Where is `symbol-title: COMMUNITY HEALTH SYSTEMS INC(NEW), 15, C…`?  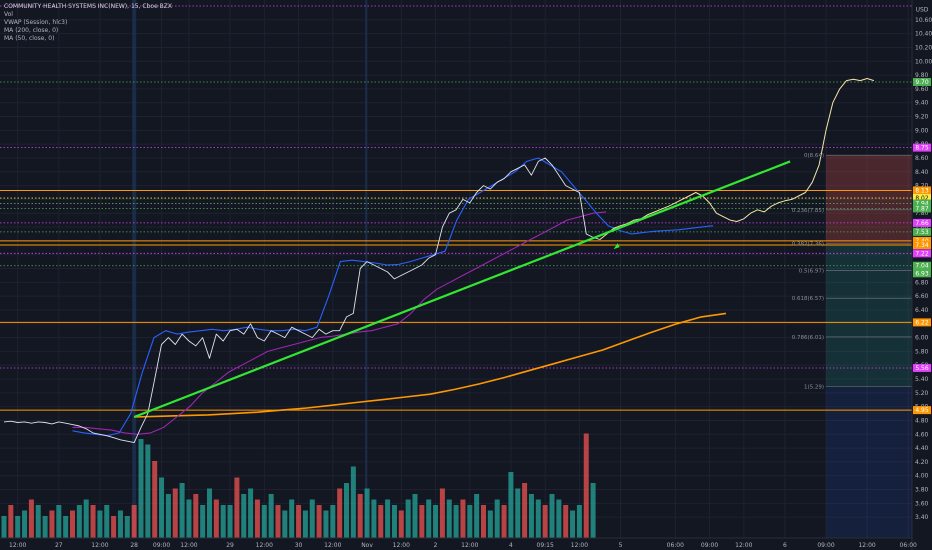 symbol-title: COMMUNITY HEALTH SYSTEMS INC(NEW), 15, C… is located at coordinates (88, 6).